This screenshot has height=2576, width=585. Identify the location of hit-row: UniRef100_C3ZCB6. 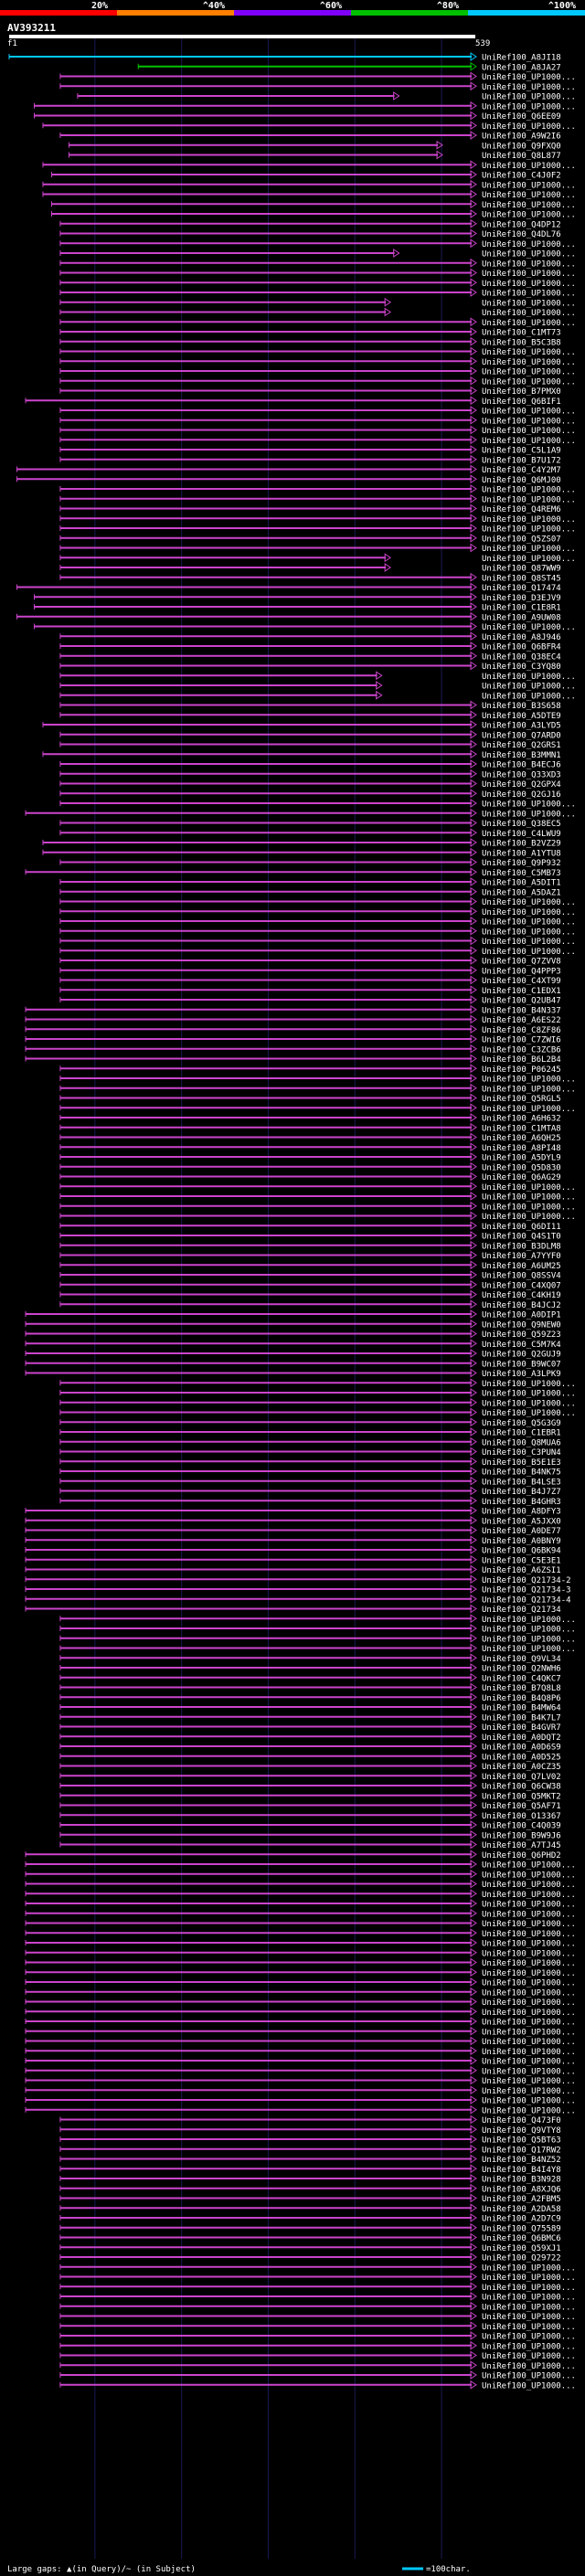
(293, 1049).